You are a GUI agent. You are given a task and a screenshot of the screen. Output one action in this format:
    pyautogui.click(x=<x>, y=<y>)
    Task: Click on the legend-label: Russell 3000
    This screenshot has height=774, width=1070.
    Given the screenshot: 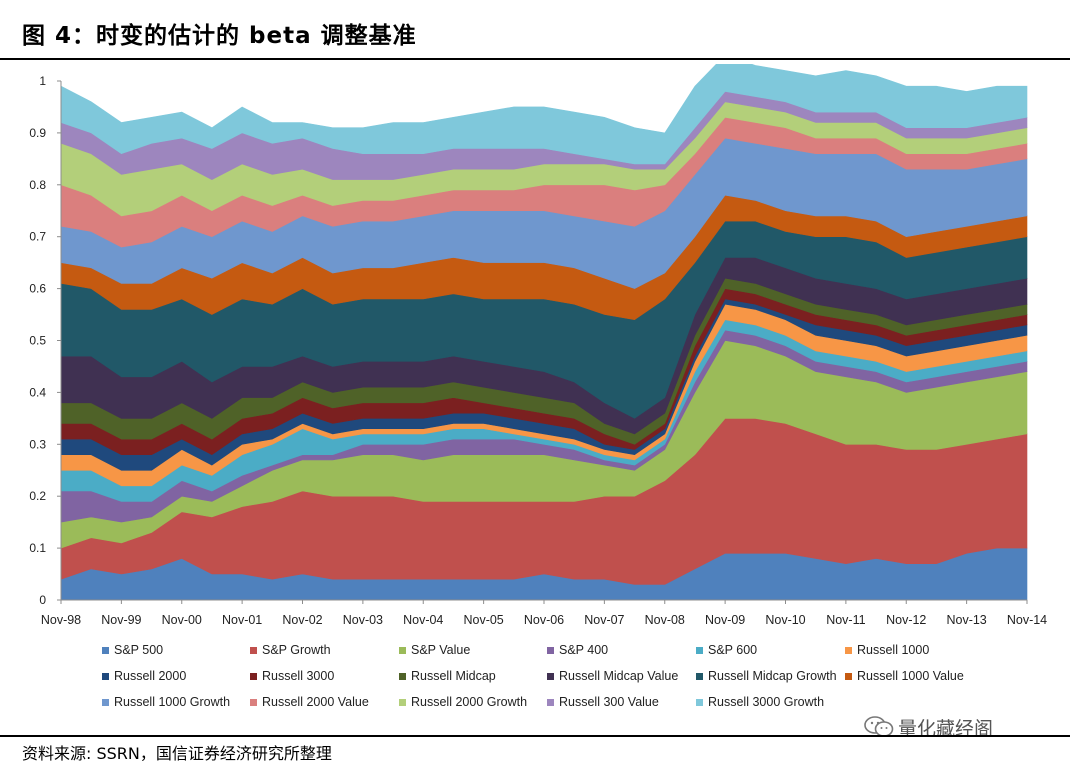 What is the action you would take?
    pyautogui.click(x=298, y=676)
    